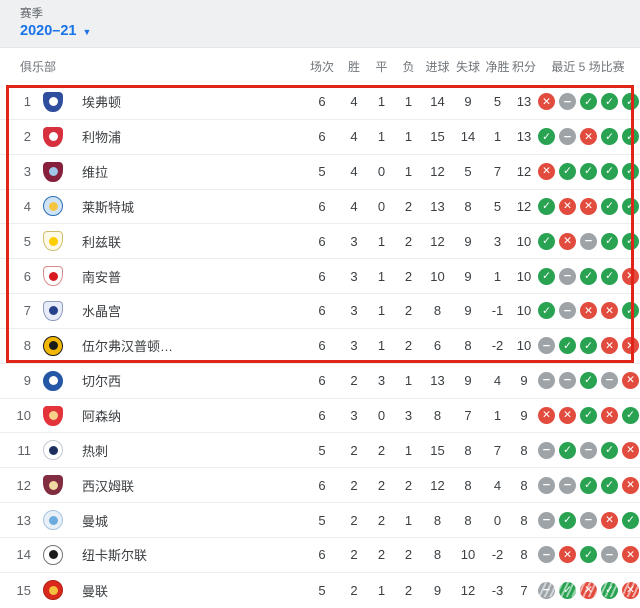 The width and height of the screenshot is (640, 608). What do you see at coordinates (320, 102) in the screenshot?
I see `table-row: 1 埃弗顿 6 4 1 1 14 9 5 13 ✕ − ✓ ✓ ✓` at bounding box center [320, 102].